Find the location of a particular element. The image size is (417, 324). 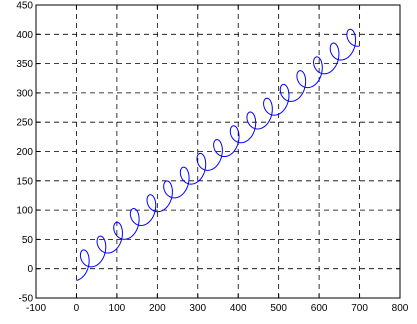

x-tick-label: 700 is located at coordinates (359, 308).